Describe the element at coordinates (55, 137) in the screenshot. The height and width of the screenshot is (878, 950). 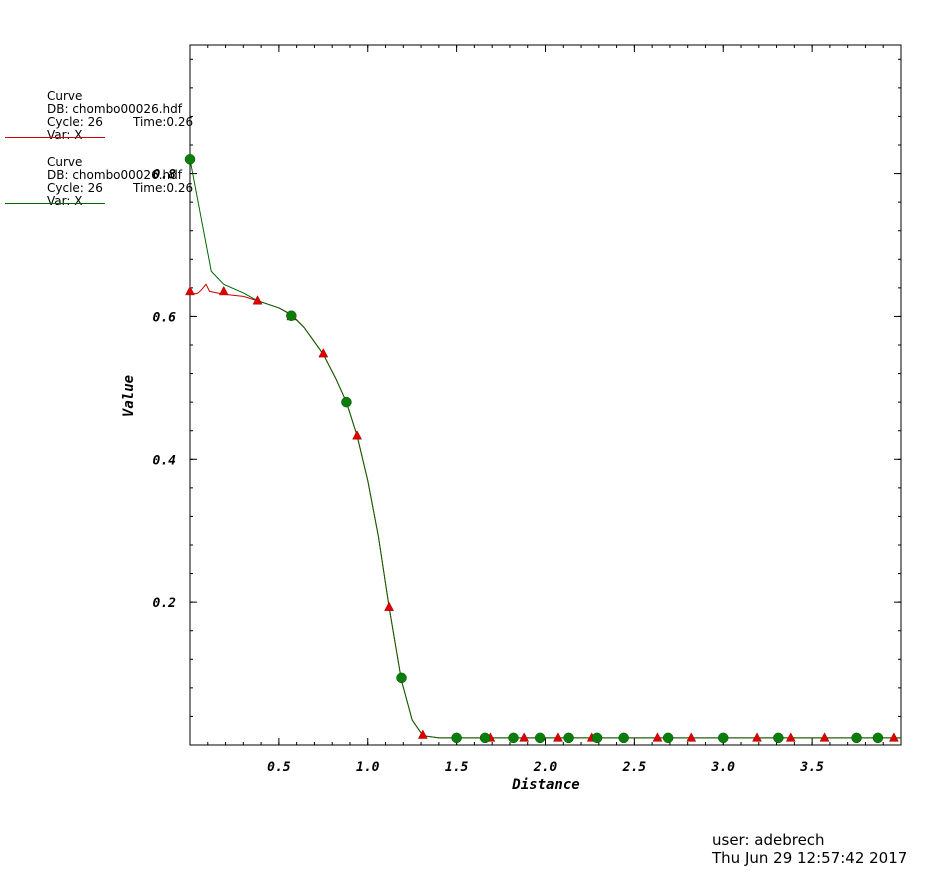
I see `legend-swatch-red` at that location.